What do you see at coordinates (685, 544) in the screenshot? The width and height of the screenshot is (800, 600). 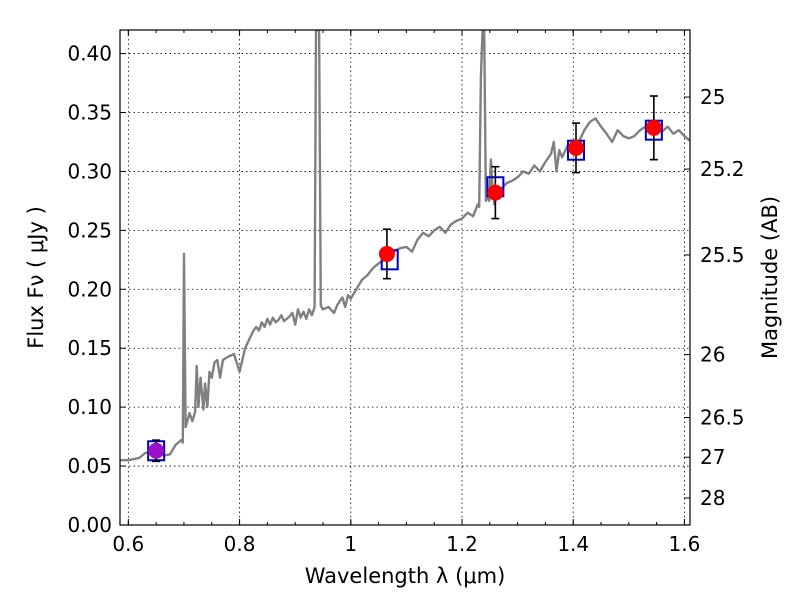 I see `x-tick-label: 1.6` at bounding box center [685, 544].